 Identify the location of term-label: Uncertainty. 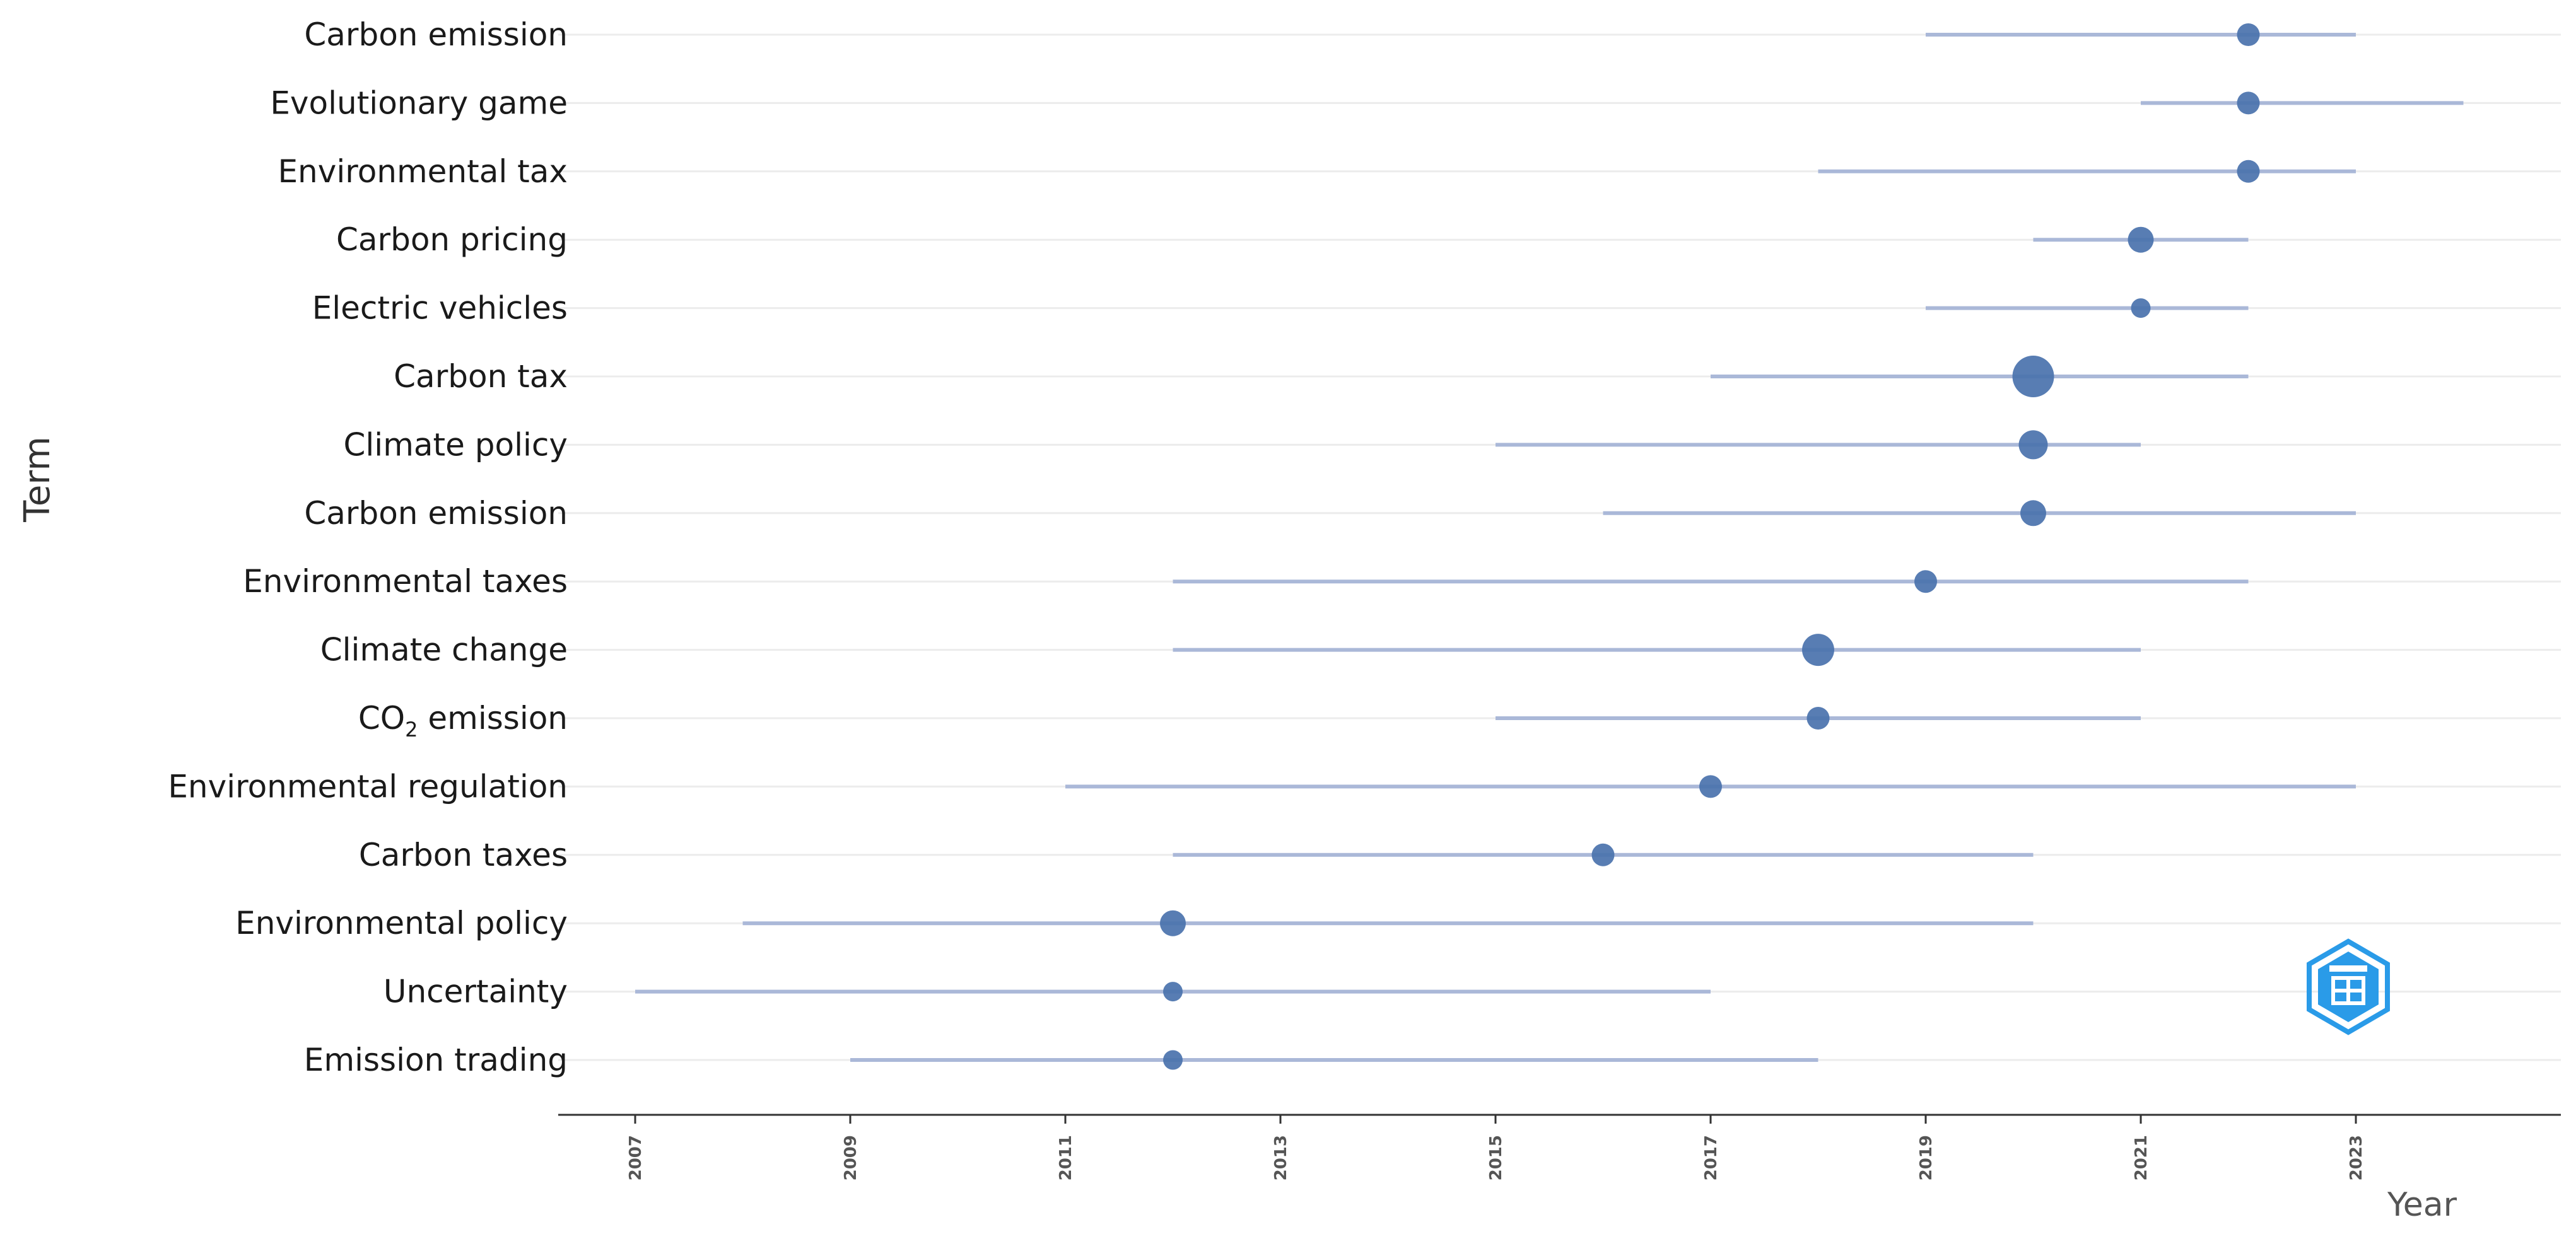
(475, 992).